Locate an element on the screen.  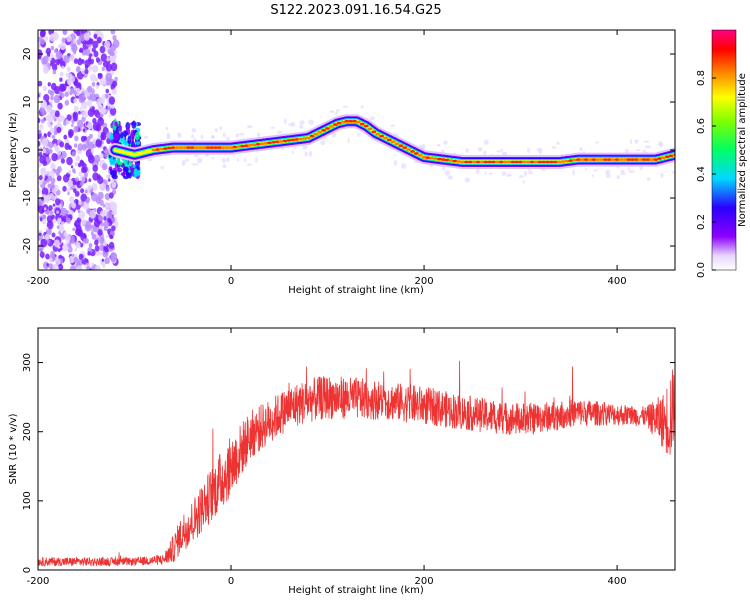
spectrogram-ylabel: Frequency (Hz) is located at coordinates (13, 150).